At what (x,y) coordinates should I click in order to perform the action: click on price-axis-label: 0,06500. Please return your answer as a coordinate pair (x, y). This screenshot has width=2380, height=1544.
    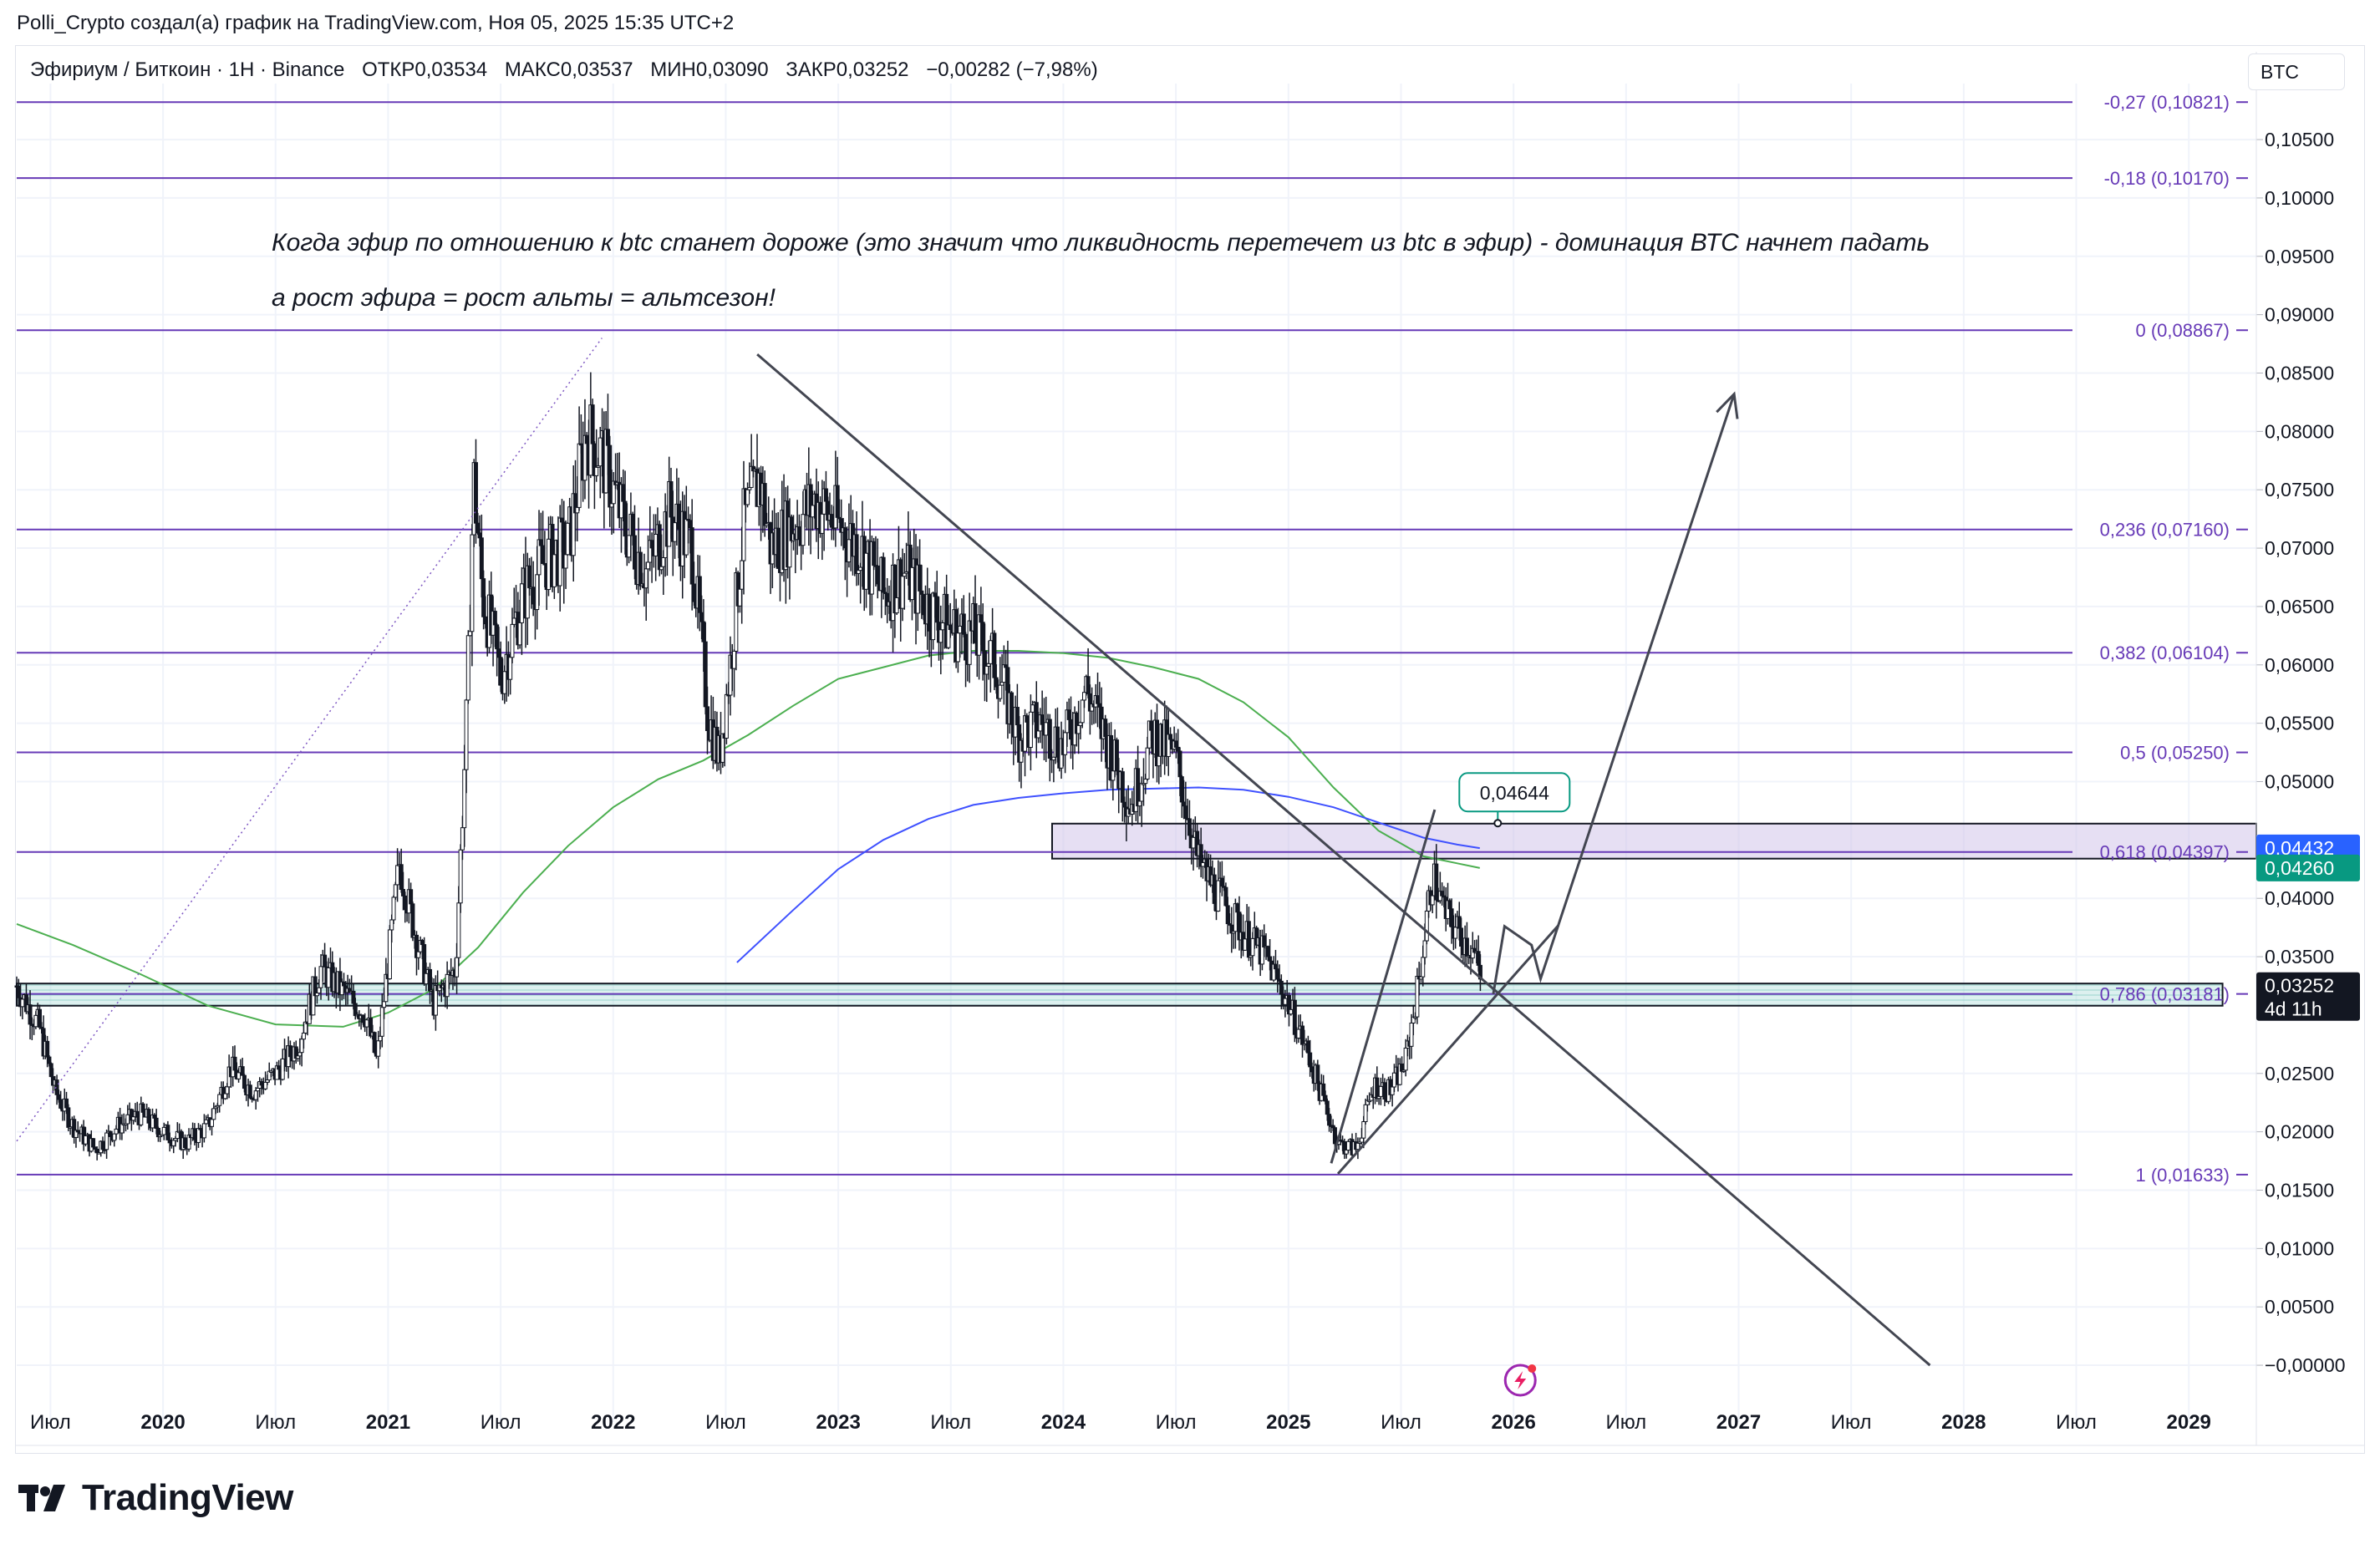
    Looking at the image, I should click on (2299, 607).